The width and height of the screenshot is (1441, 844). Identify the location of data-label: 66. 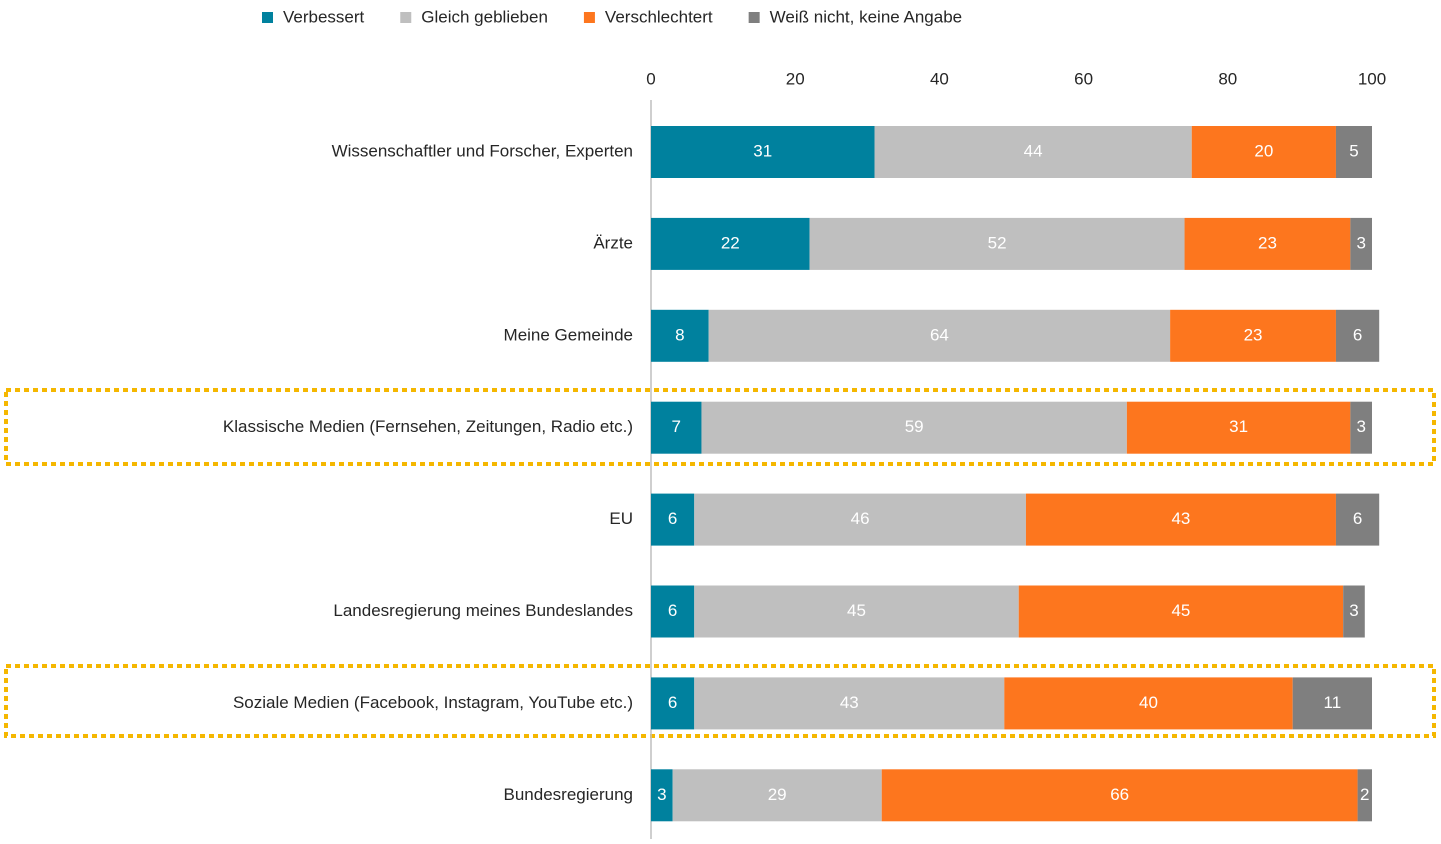
(1119, 794).